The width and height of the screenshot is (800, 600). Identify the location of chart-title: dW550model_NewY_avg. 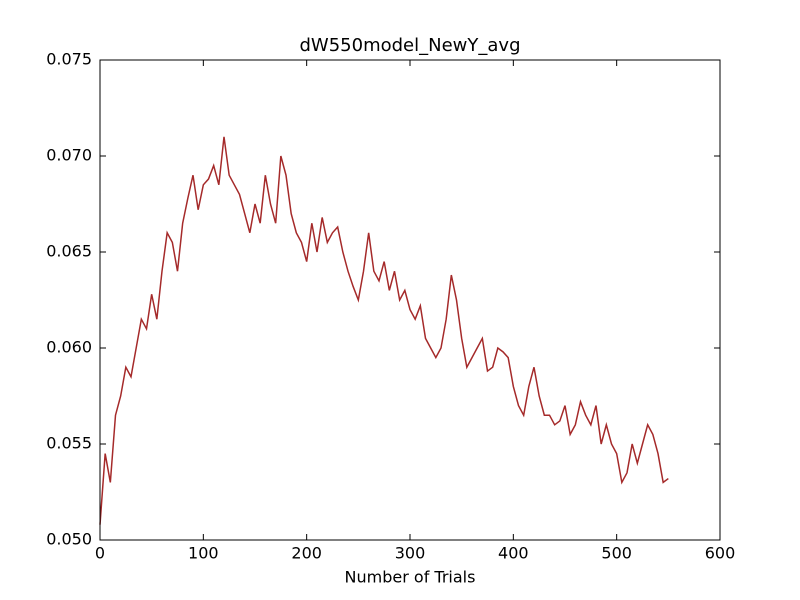
(410, 45).